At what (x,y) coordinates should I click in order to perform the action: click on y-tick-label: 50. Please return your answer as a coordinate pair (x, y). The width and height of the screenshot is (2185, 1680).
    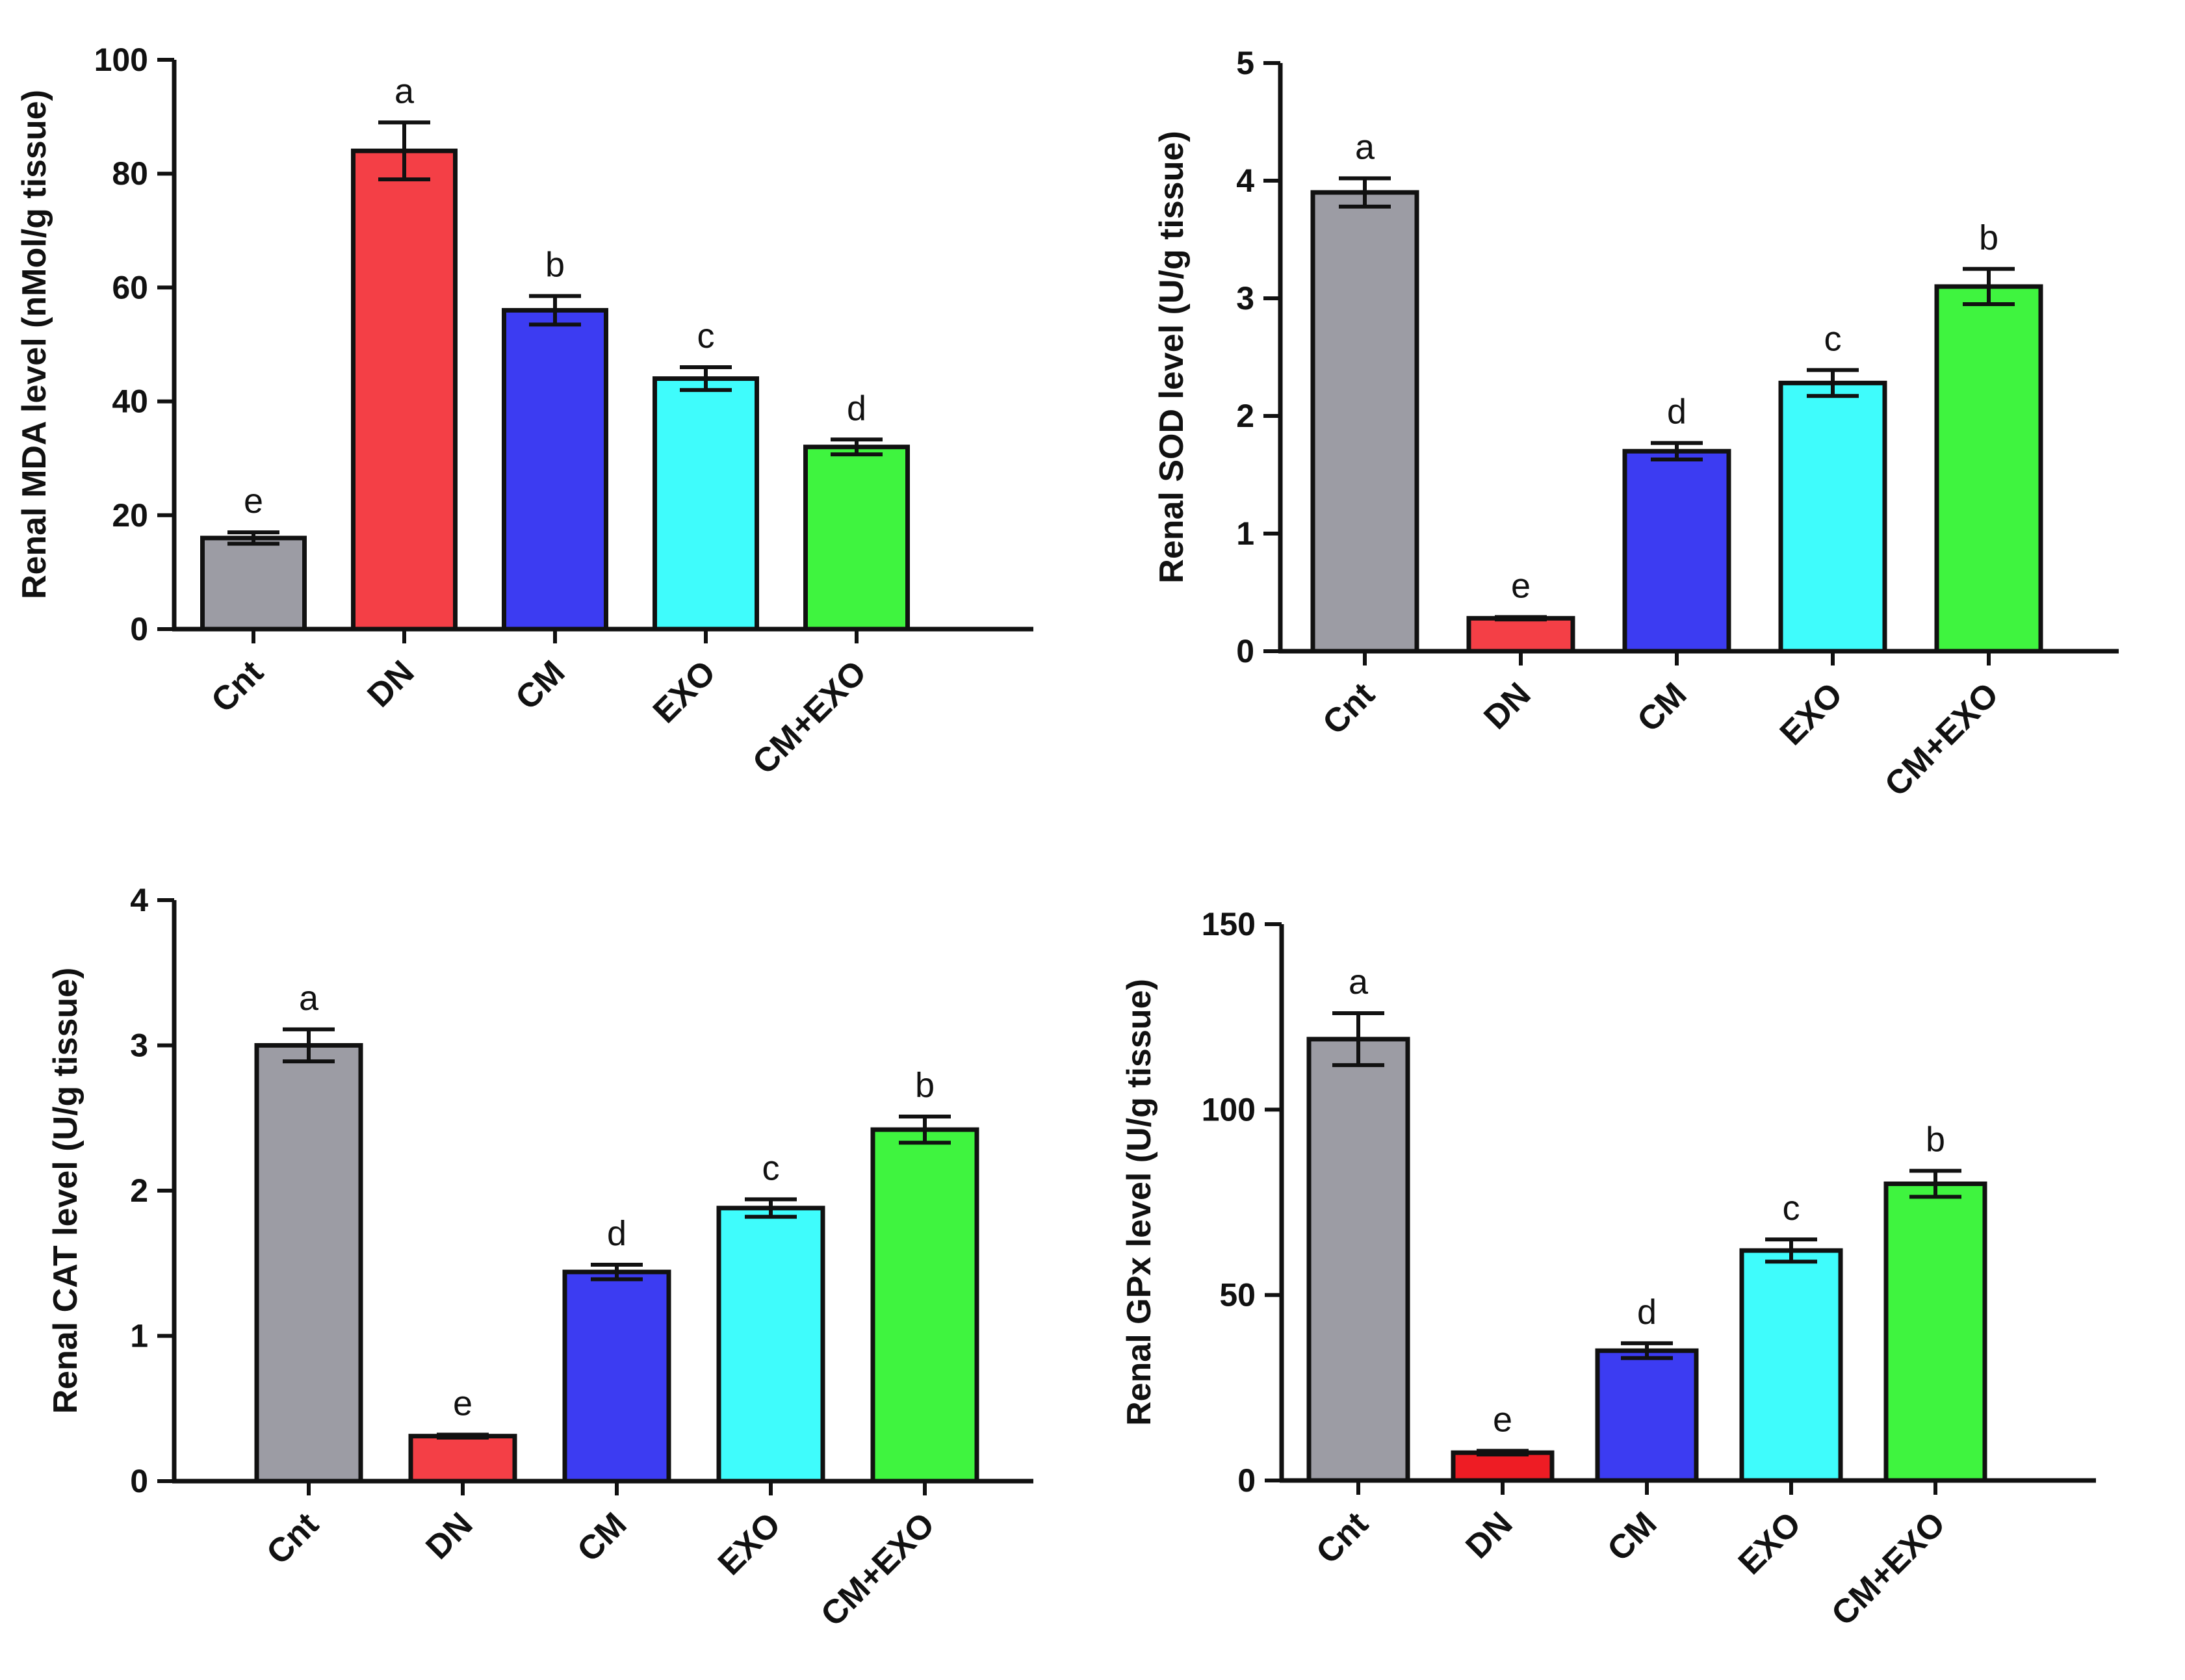
    Looking at the image, I should click on (1237, 1295).